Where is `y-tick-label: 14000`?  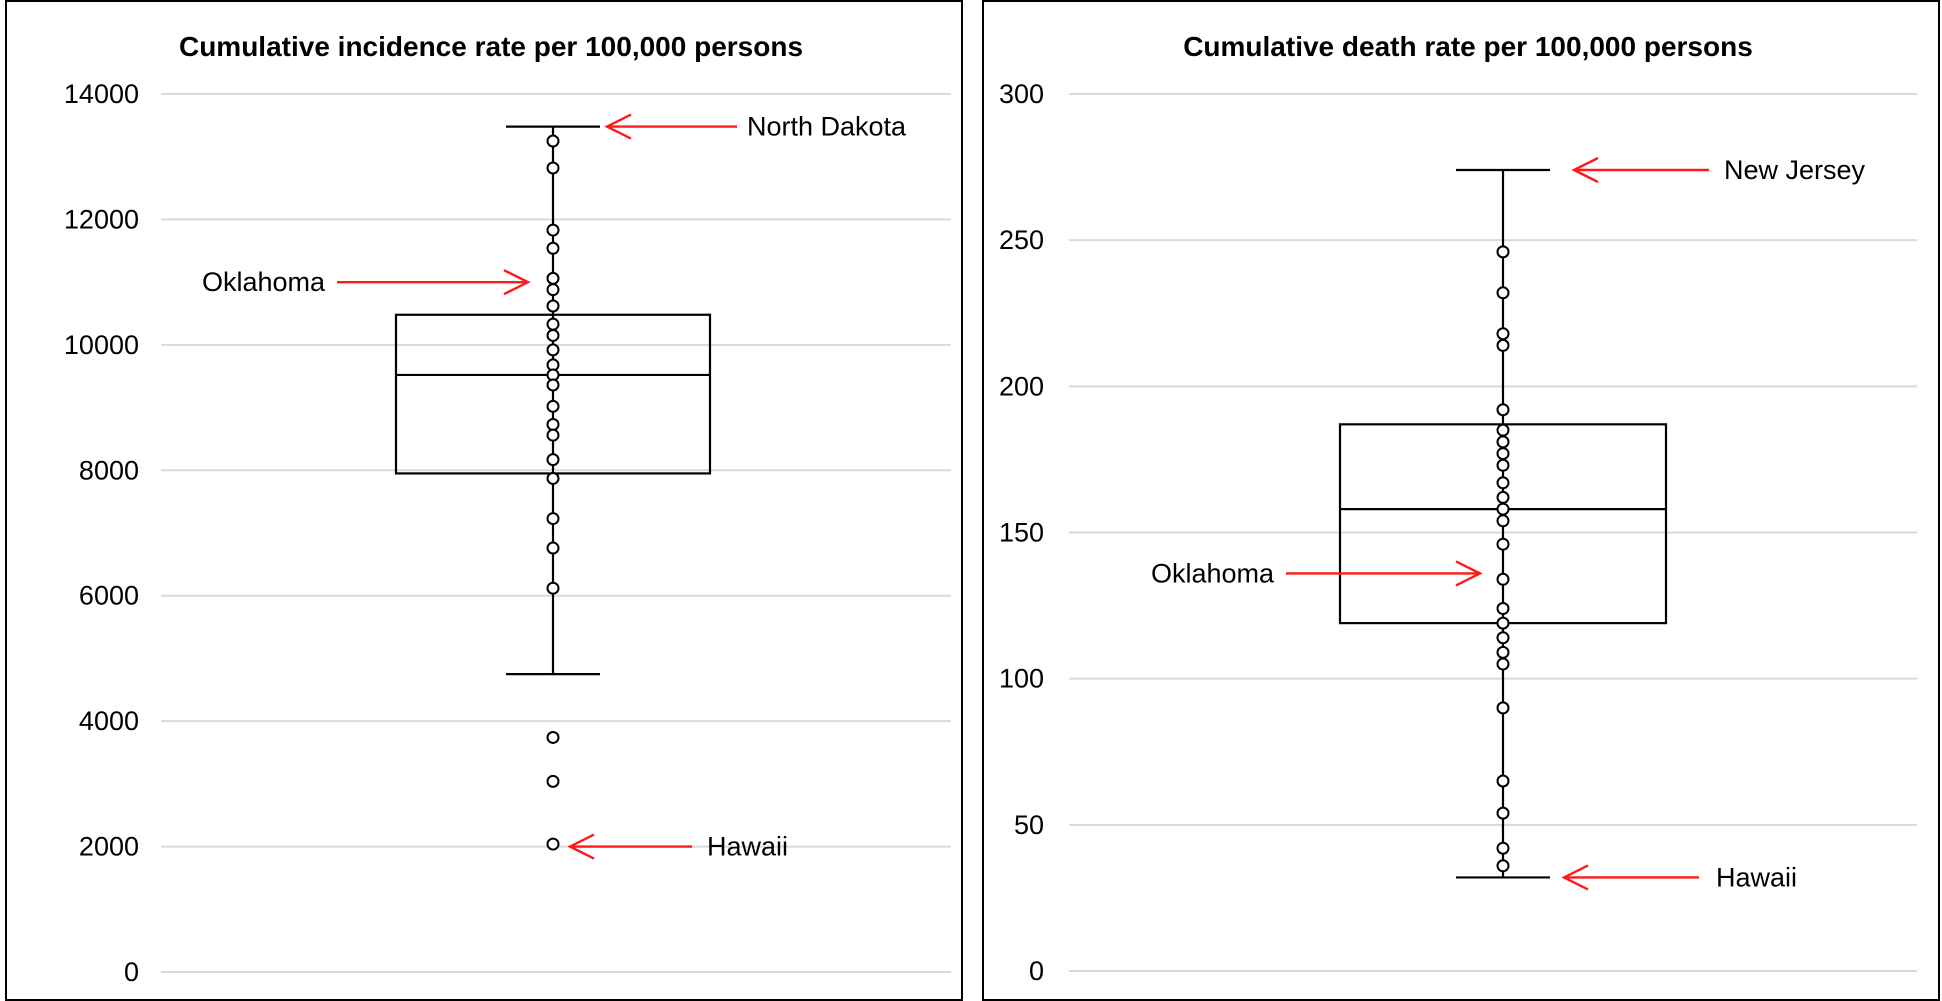 y-tick-label: 14000 is located at coordinates (101, 94).